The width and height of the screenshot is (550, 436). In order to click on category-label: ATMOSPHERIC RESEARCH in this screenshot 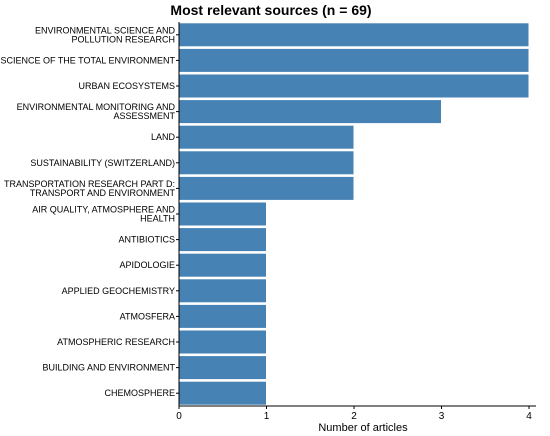, I will do `click(116, 342)`.